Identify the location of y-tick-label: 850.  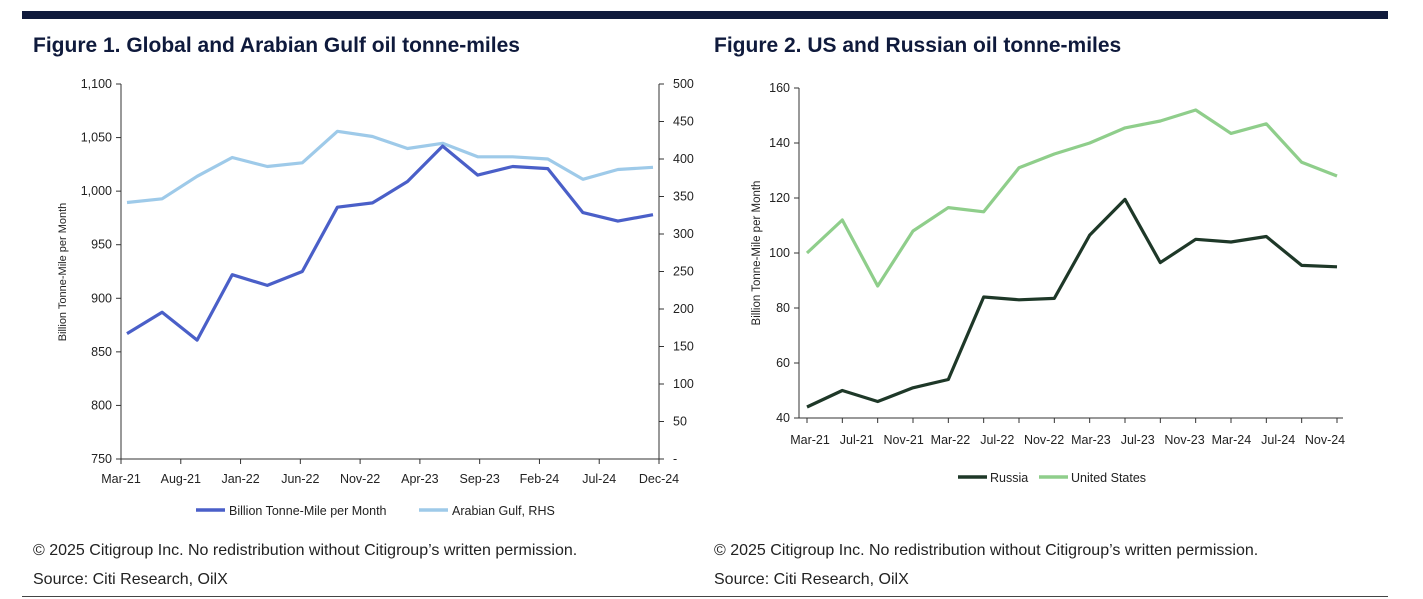
(101, 352).